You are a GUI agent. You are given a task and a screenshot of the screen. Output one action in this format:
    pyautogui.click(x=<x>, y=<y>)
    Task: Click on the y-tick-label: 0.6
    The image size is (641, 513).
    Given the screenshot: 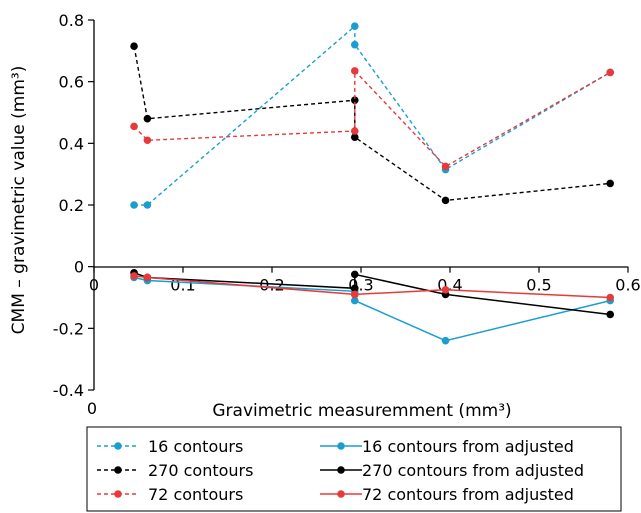 What is the action you would take?
    pyautogui.click(x=71, y=82)
    